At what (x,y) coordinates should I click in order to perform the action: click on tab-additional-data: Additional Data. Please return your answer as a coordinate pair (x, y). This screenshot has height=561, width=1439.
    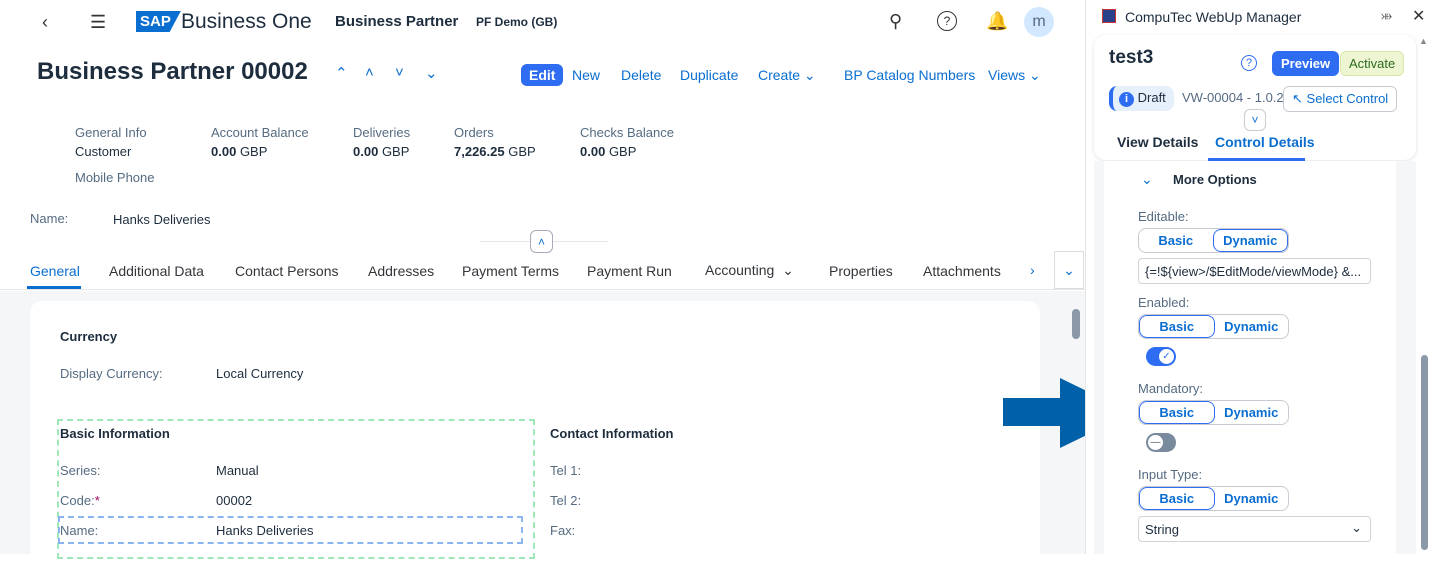
    Looking at the image, I should click on (156, 271).